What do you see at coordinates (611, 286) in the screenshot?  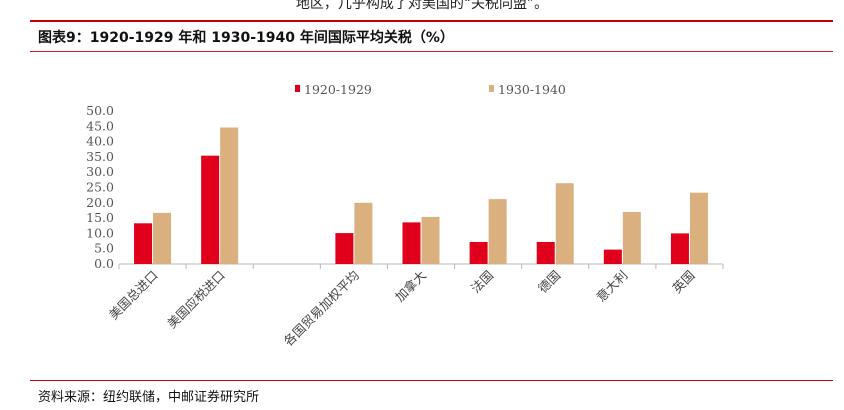 I see `x-tick-label: 意大利` at bounding box center [611, 286].